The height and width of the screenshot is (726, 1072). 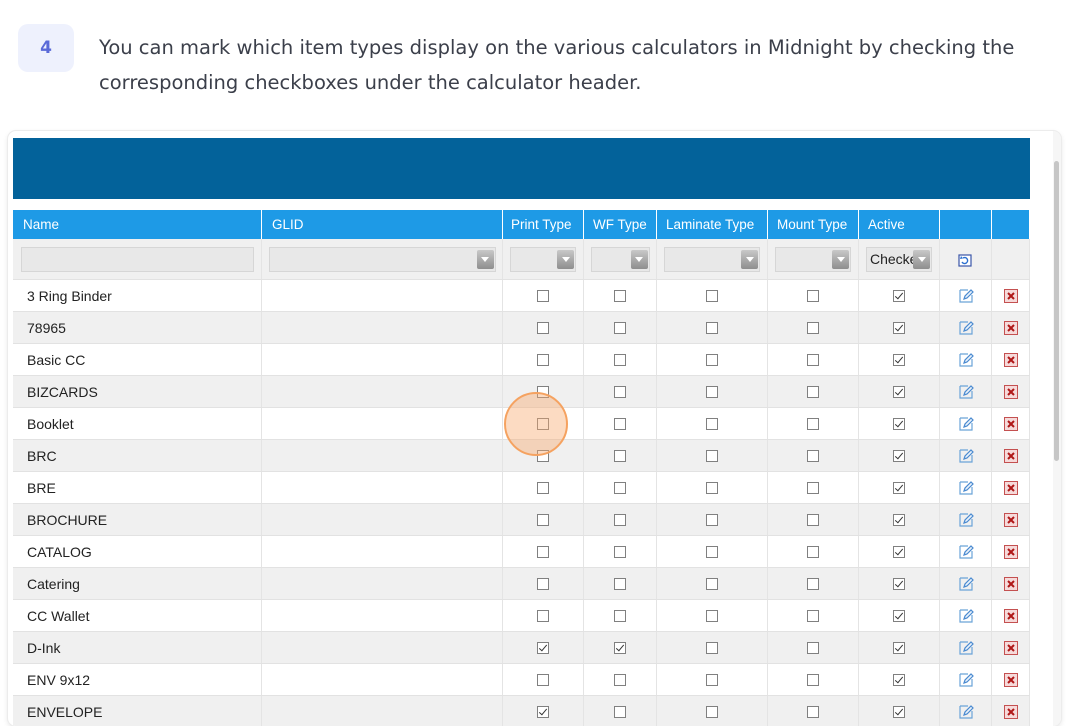 What do you see at coordinates (543, 259) in the screenshot?
I see `print-type-filter-select` at bounding box center [543, 259].